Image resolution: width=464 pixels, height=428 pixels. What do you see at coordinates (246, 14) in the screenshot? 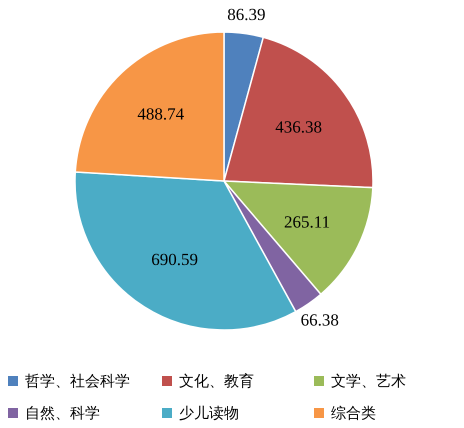
I see `data-label: 86.39` at bounding box center [246, 14].